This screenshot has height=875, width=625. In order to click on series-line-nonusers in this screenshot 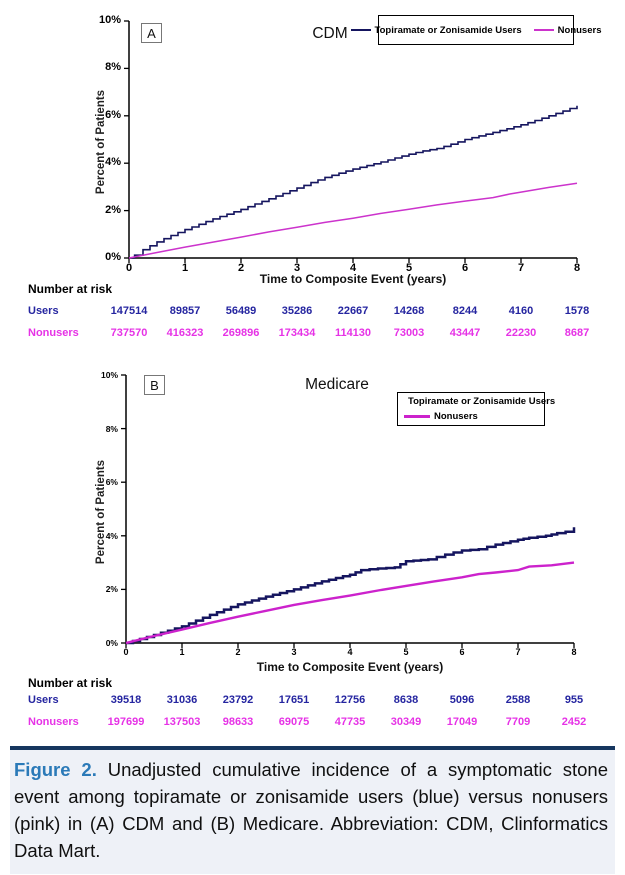, I will do `click(353, 220)`.